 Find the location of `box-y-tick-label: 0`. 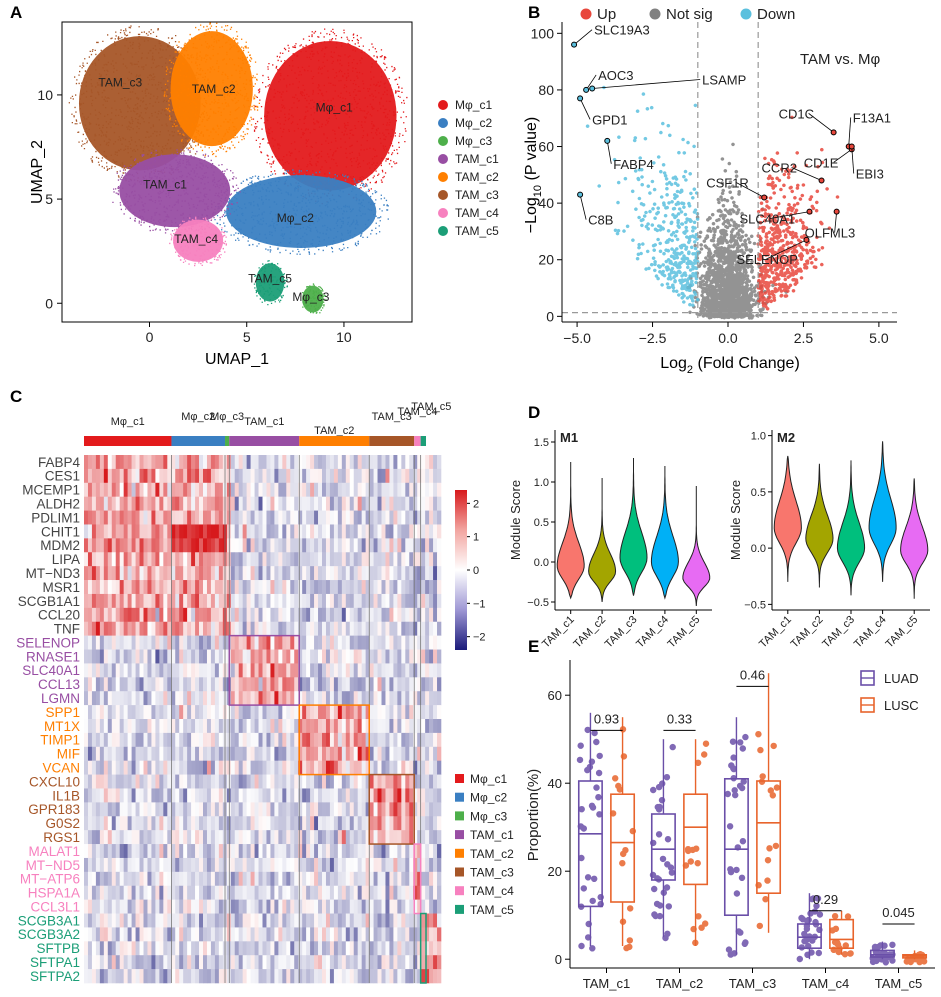

box-y-tick-label: 0 is located at coordinates (558, 959).